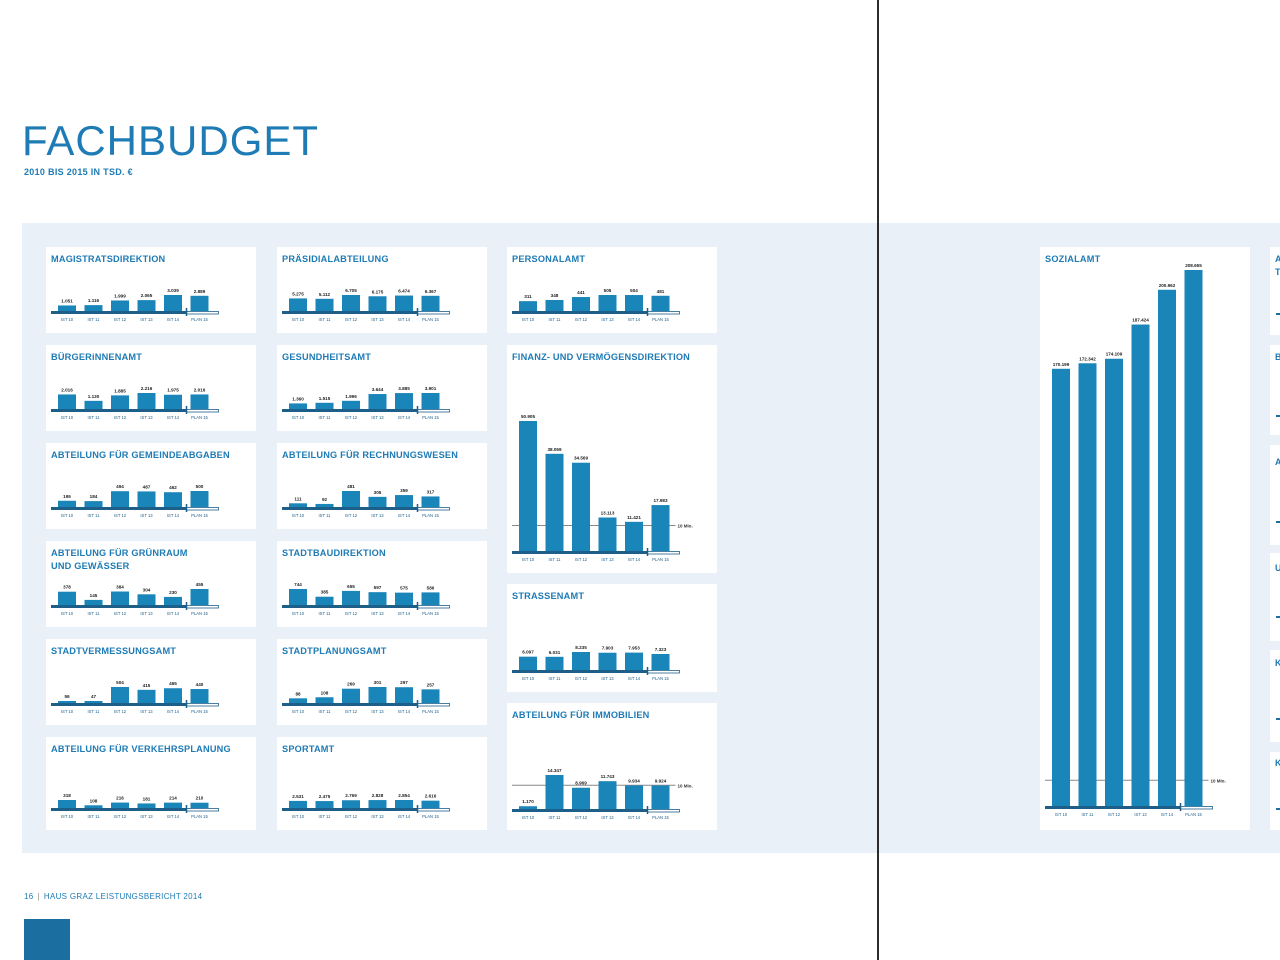  I want to click on edge-fragment-letter: K, so click(1277, 663).